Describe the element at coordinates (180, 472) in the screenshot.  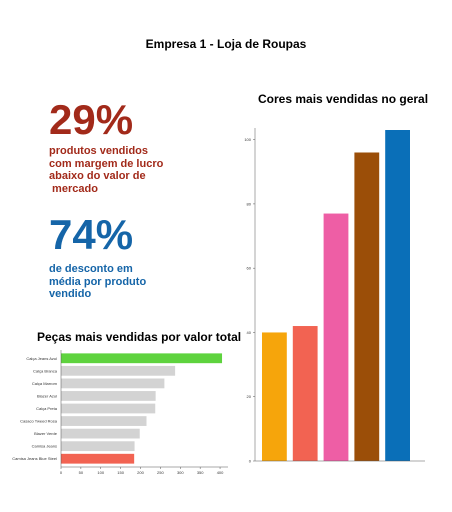
I see `x-tick-label: 300` at that location.